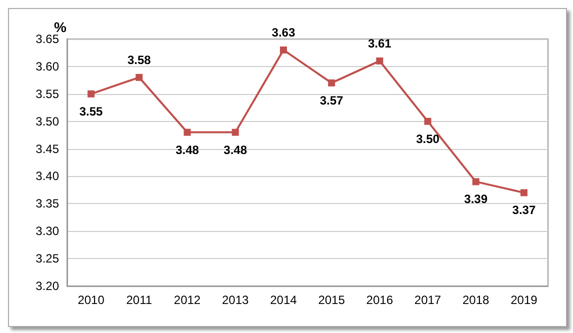 This screenshot has height=333, width=573. Describe the element at coordinates (48, 203) in the screenshot. I see `y-tick-label: 3.35` at that location.